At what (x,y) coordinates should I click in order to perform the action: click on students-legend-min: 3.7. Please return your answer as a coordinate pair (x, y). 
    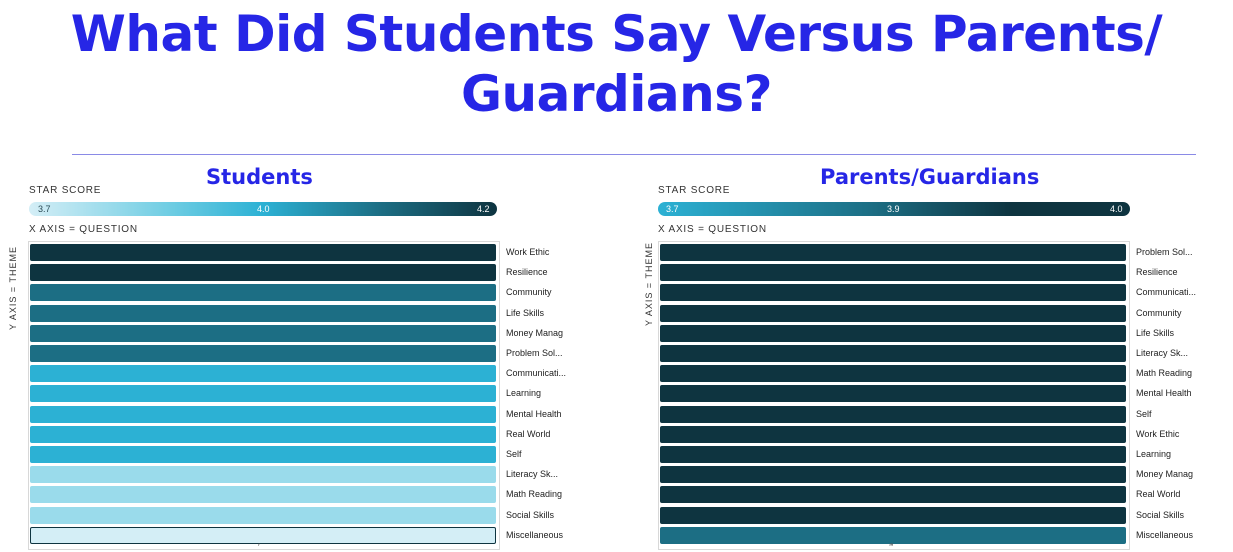
    Looking at the image, I should click on (44, 209).